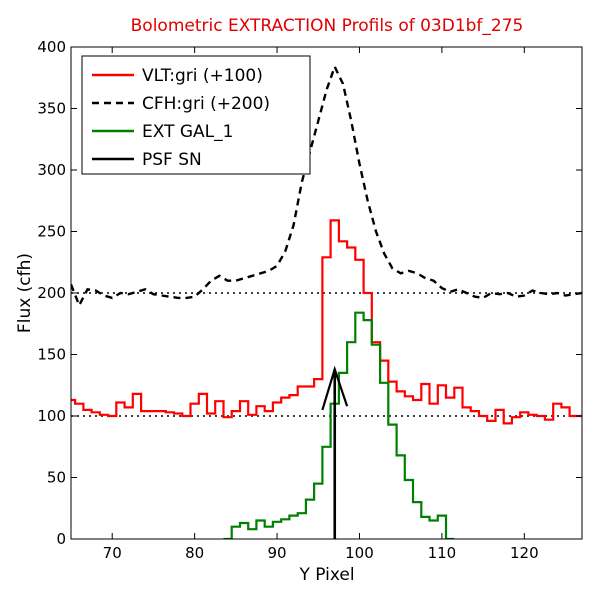 This screenshot has height=600, width=600. I want to click on y-tick-label: 50, so click(56, 478).